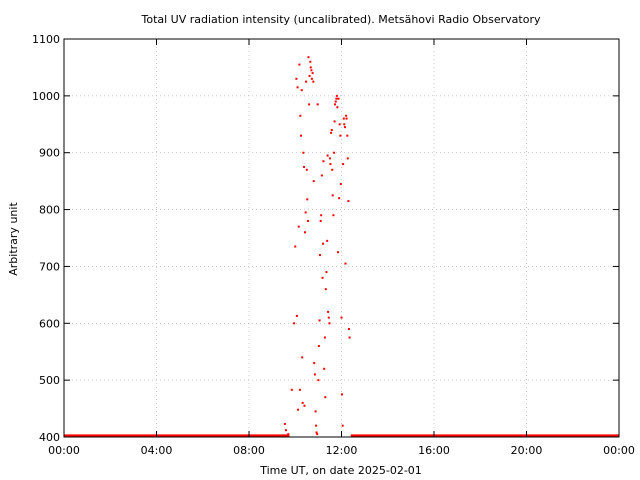 This screenshot has width=640, height=480. I want to click on y-tick-label: 400, so click(49, 437).